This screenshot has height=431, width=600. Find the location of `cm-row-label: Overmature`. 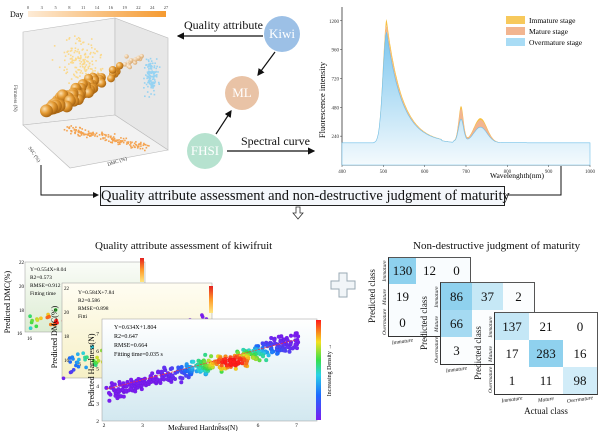

cm-row-label: Overmature is located at coordinates (437, 349).